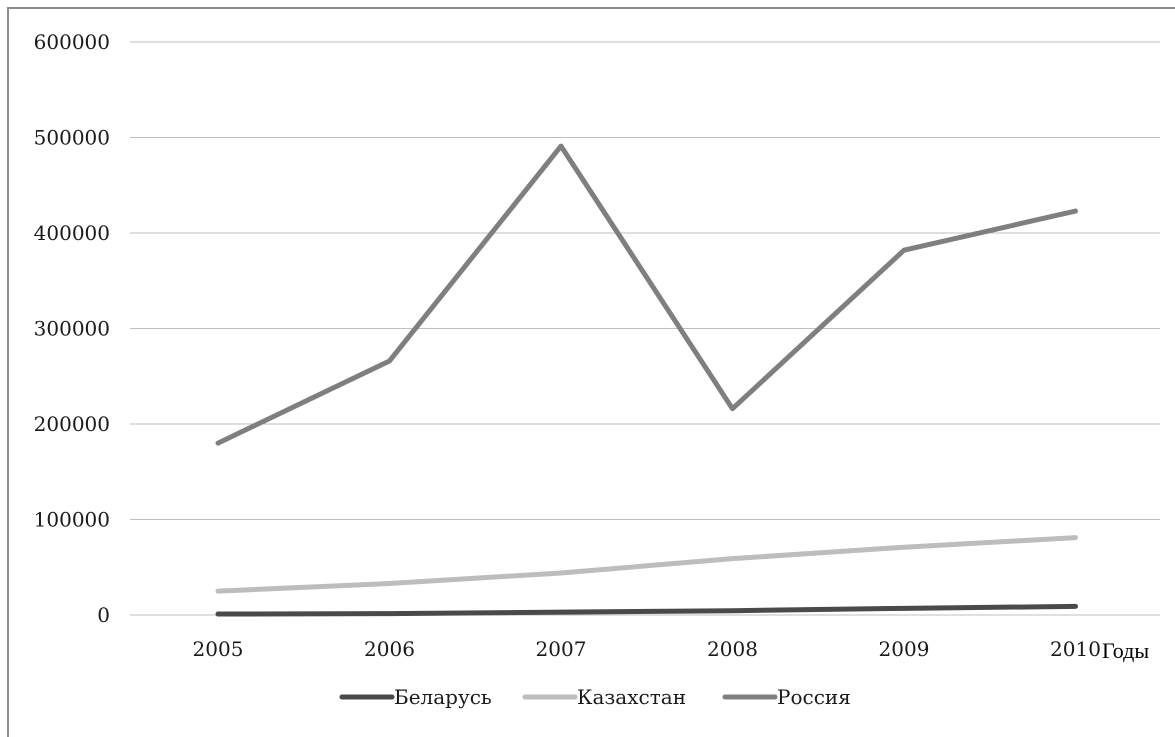 The width and height of the screenshot is (1175, 737). What do you see at coordinates (1125, 650) in the screenshot?
I see `x-axis-label: Годы` at bounding box center [1125, 650].